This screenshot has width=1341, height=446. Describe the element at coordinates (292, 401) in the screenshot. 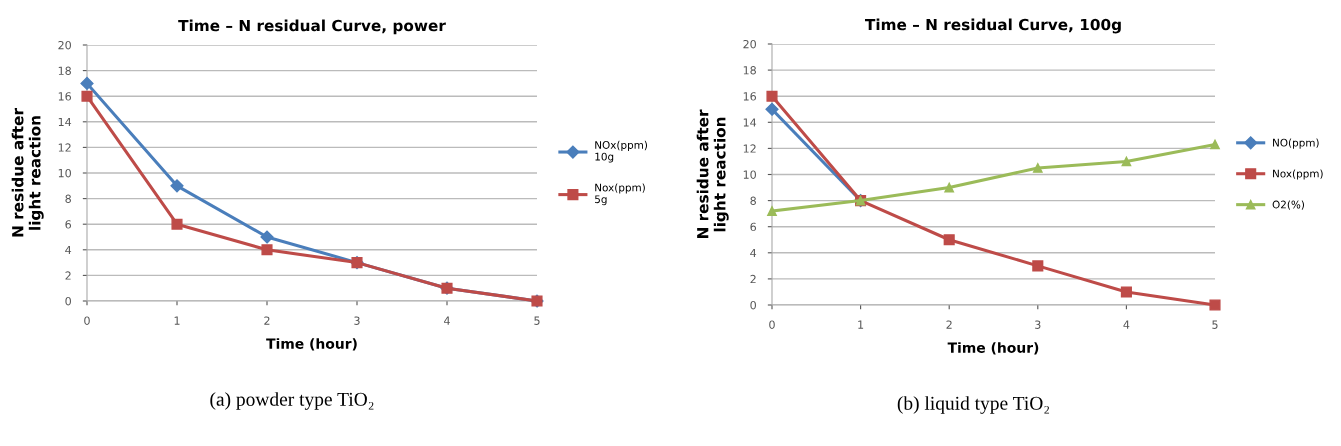

I see `text: (a) powder type TiO₂` at that location.